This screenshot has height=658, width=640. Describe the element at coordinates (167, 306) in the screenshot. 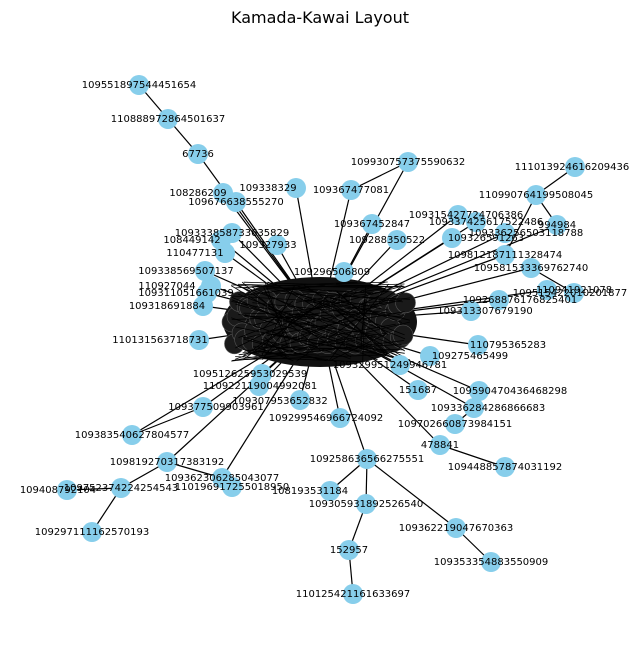

I see `node-label: 109318691884` at that location.